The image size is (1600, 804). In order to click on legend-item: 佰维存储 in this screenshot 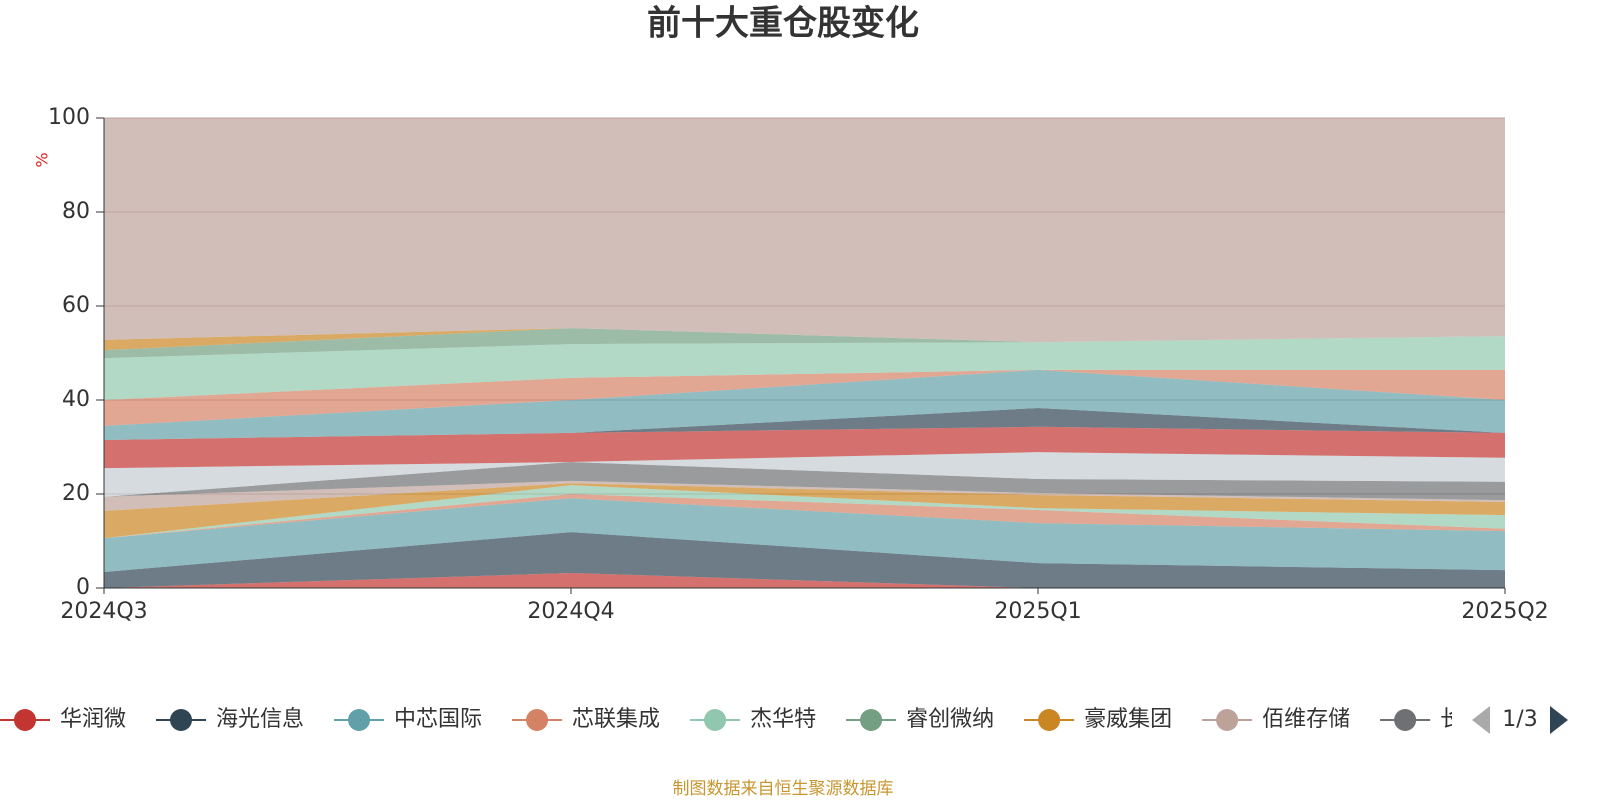, I will do `click(1276, 719)`.